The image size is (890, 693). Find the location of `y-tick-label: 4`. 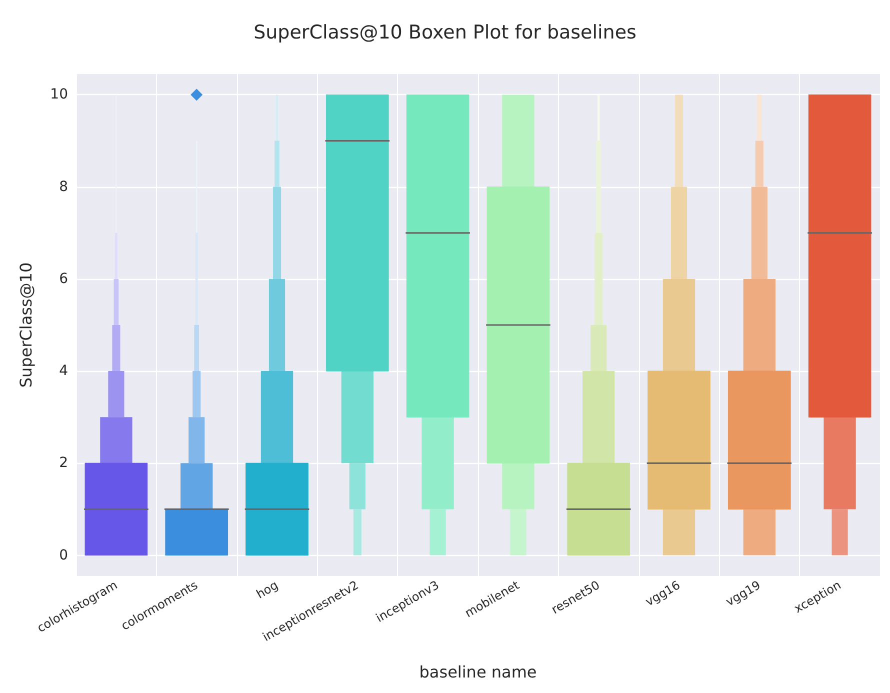

y-tick-label: 4 is located at coordinates (63, 371).